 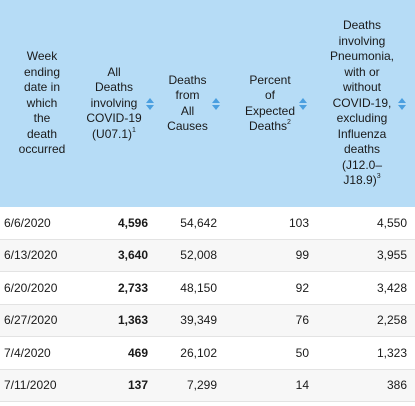 I want to click on percent-expected-cell: 99, so click(x=276, y=255).